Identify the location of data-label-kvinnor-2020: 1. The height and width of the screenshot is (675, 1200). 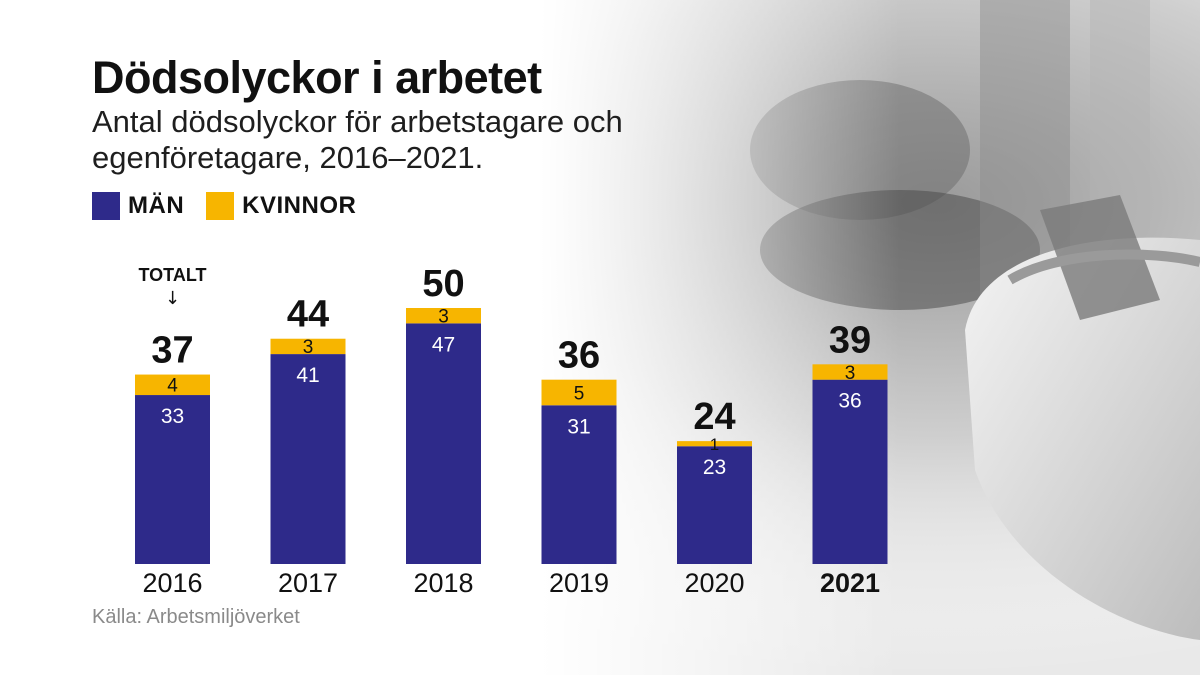
(714, 444).